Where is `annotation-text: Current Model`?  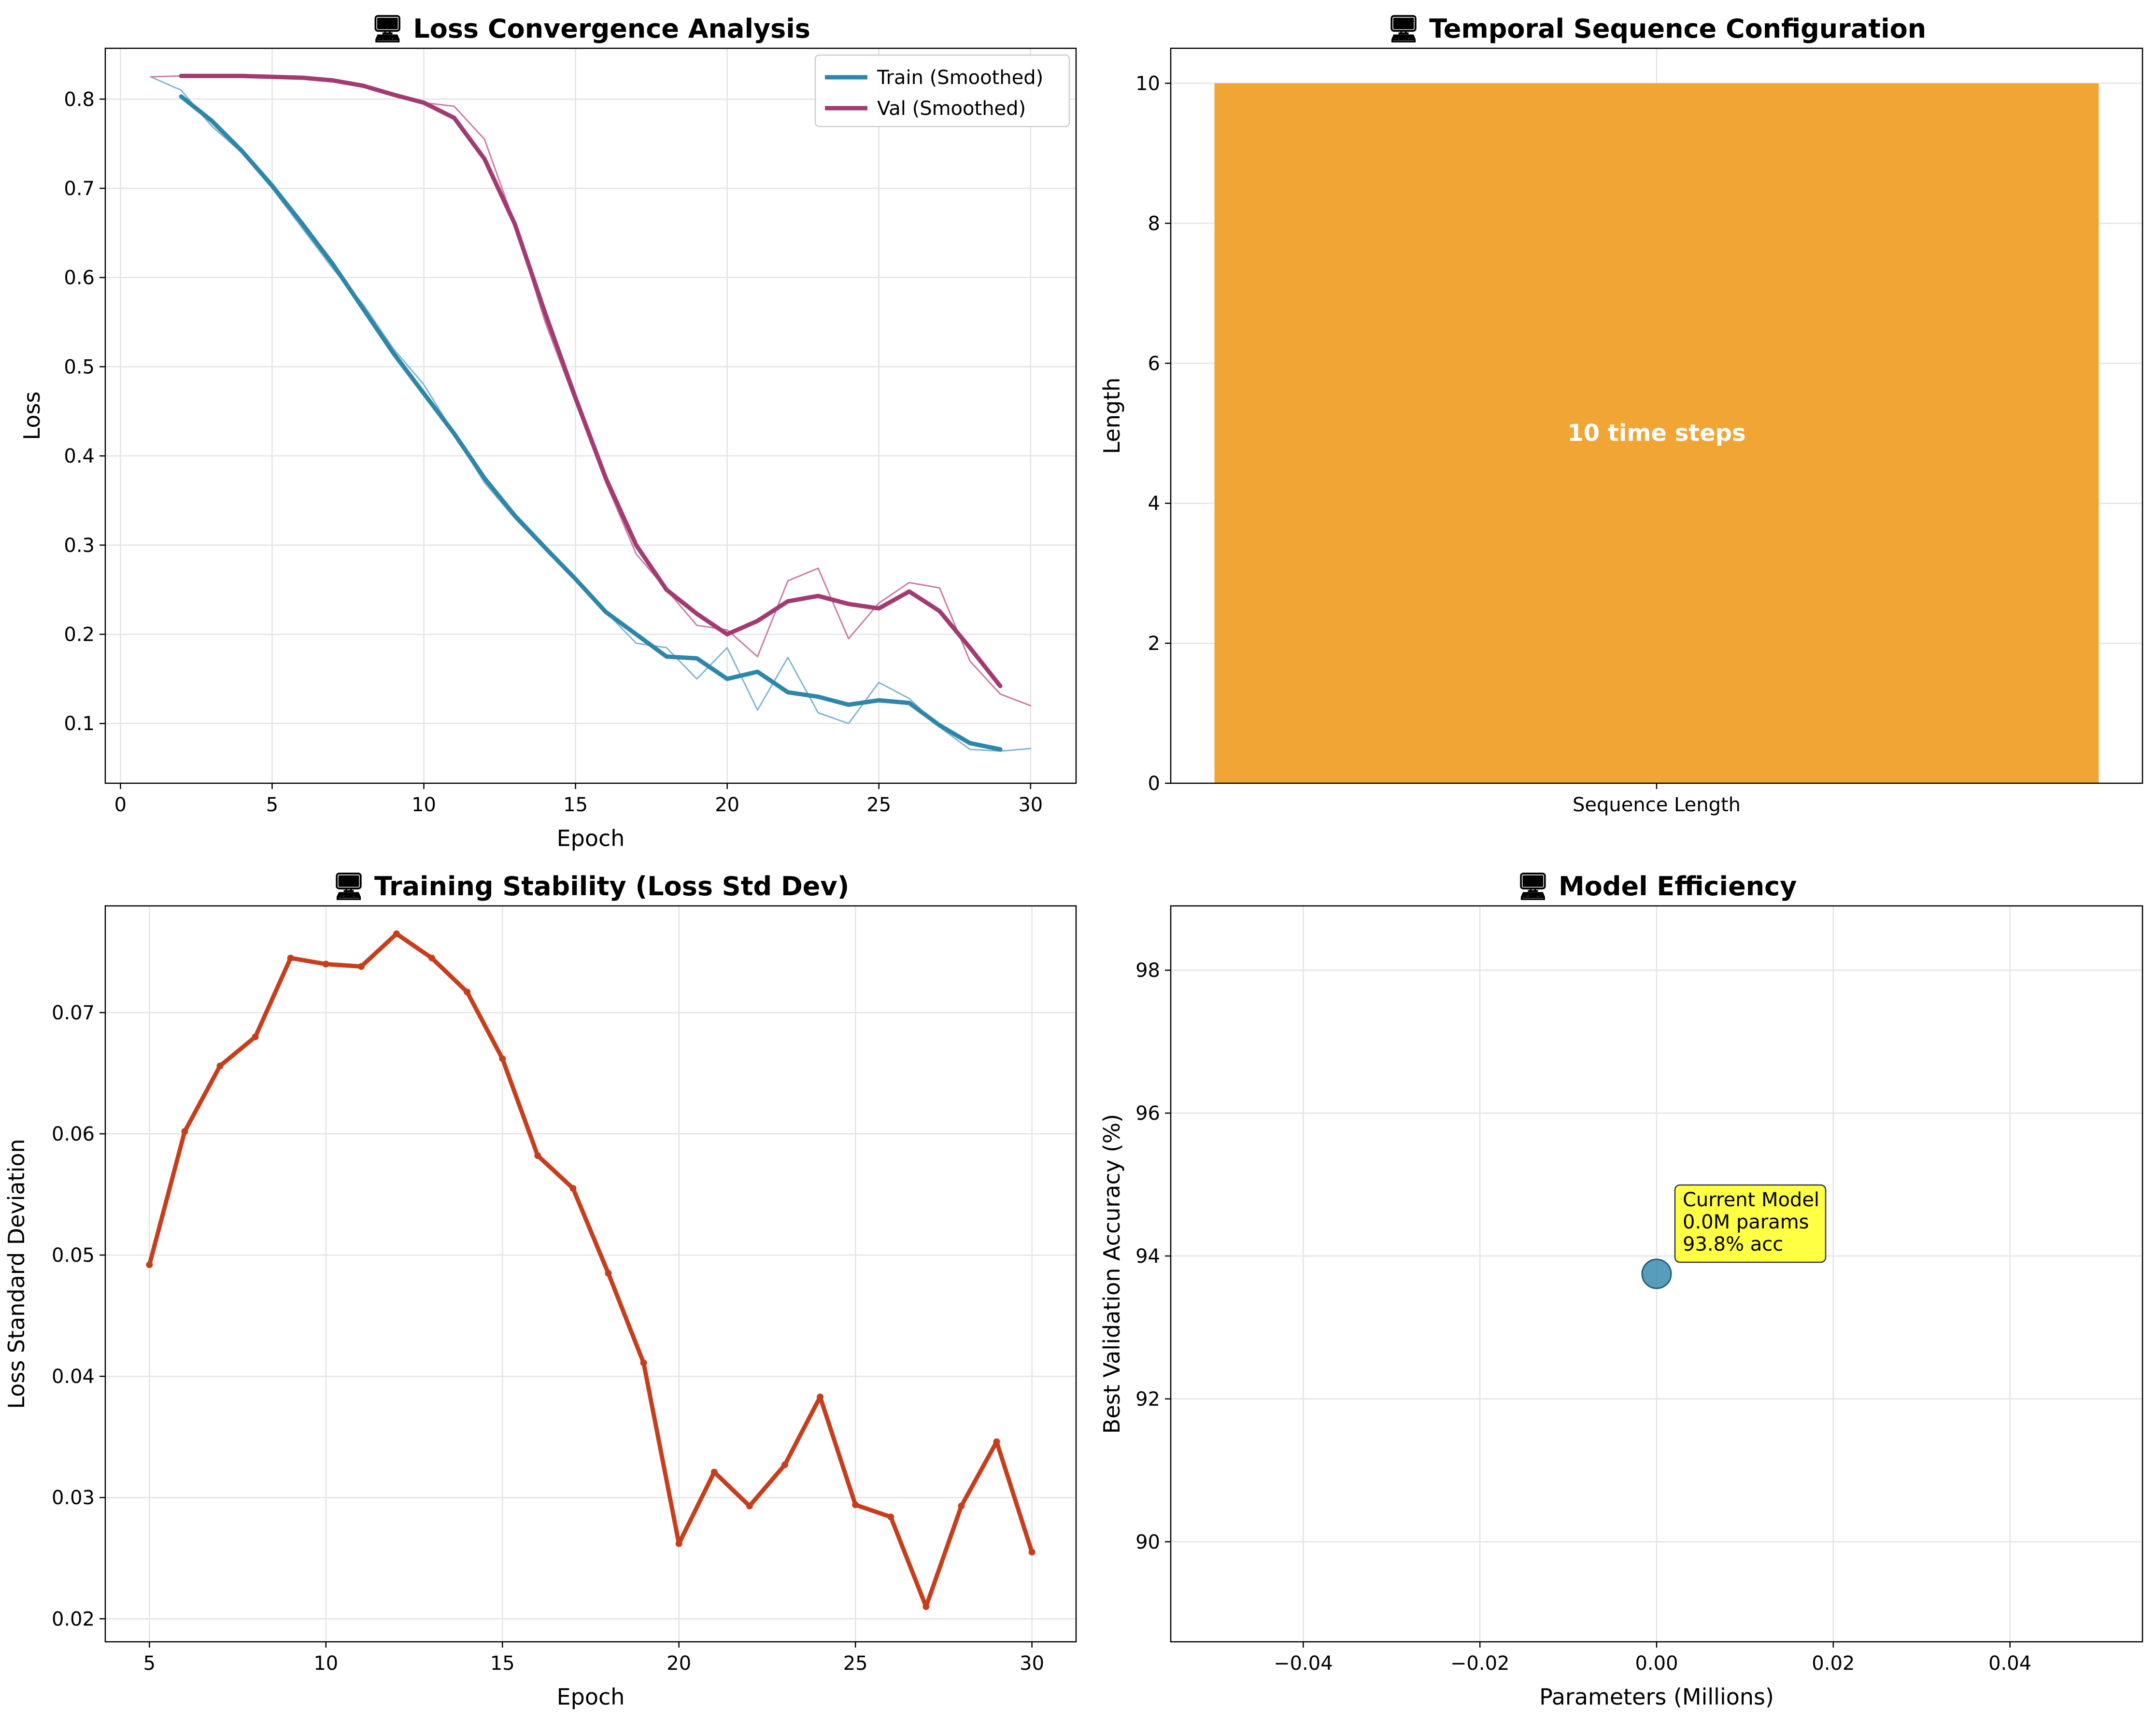
annotation-text: Current Model is located at coordinates (1751, 1200).